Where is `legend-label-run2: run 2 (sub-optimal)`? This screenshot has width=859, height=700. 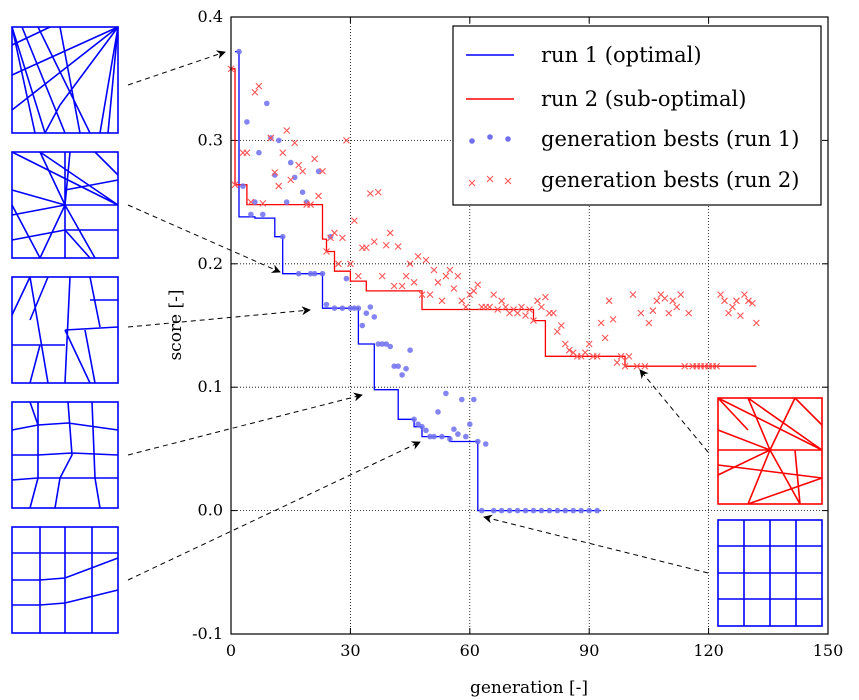 legend-label-run2: run 2 (sub-optimal) is located at coordinates (643, 99).